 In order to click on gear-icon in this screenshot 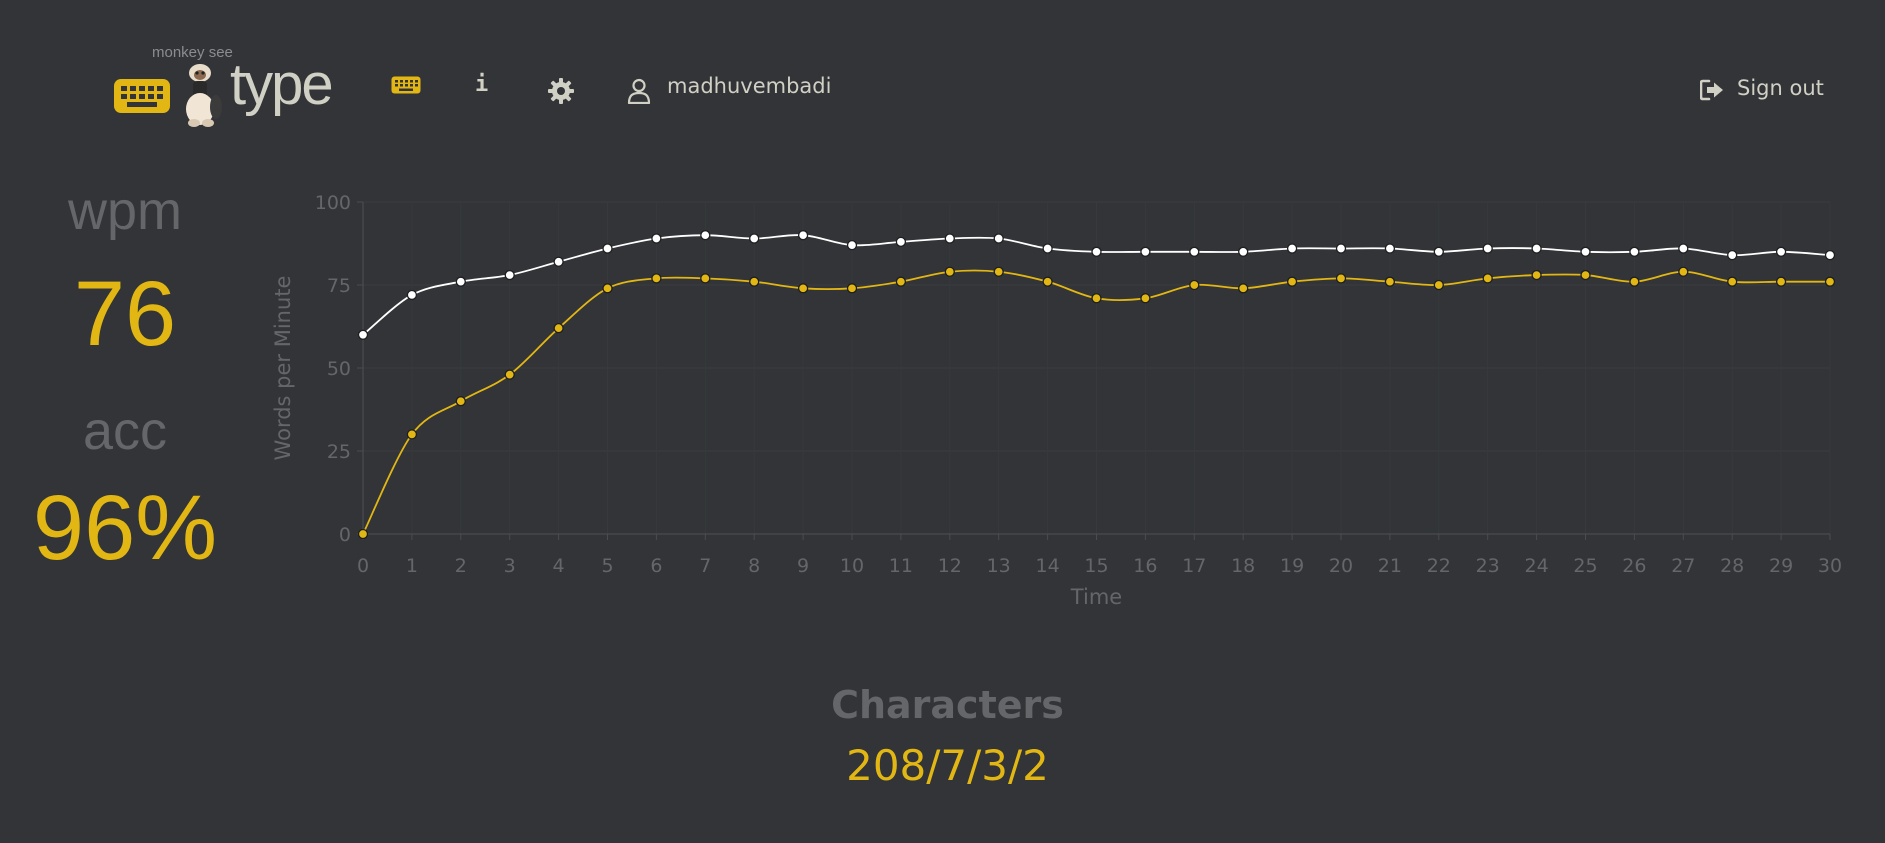, I will do `click(561, 91)`.